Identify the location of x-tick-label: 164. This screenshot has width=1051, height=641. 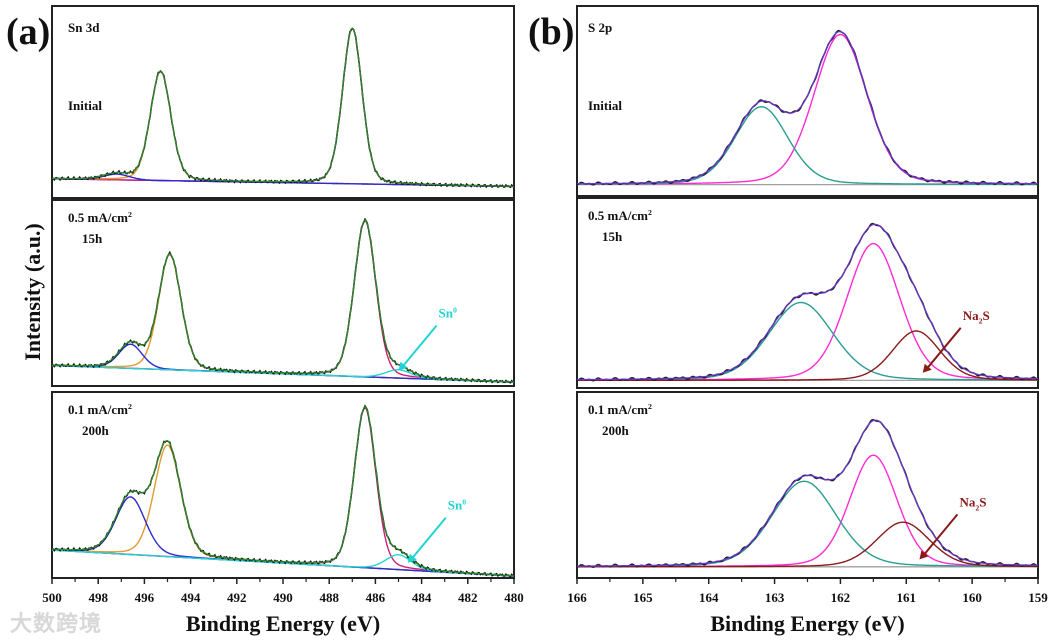
(709, 597).